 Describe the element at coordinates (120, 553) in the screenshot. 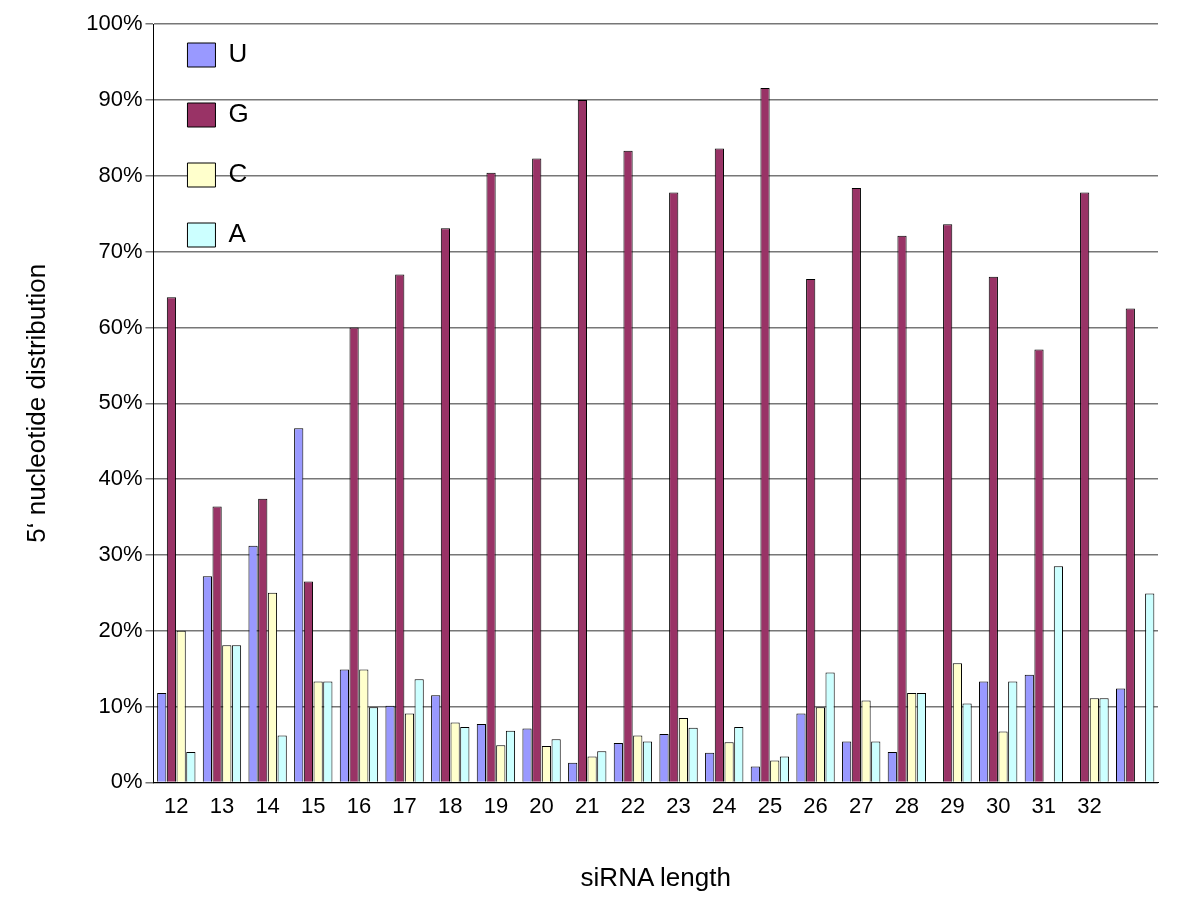

I see `y-tick-label: 30%` at that location.